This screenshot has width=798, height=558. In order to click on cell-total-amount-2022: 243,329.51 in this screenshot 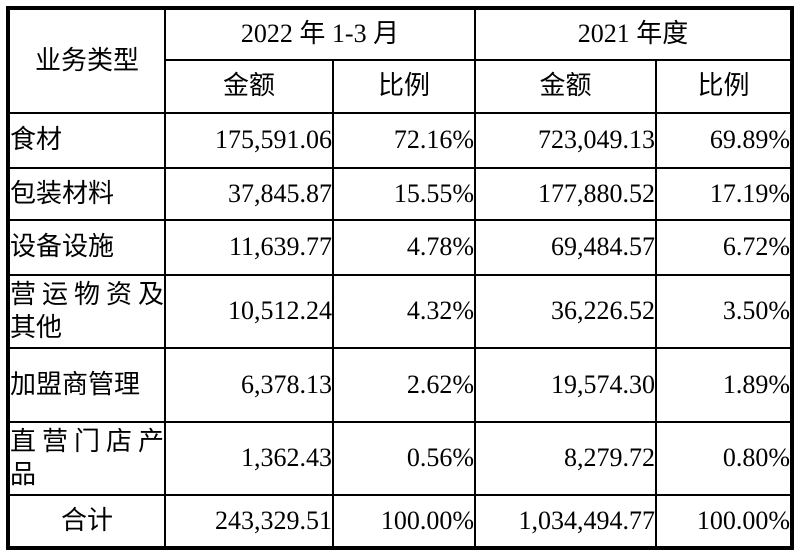, I will do `click(249, 521)`.